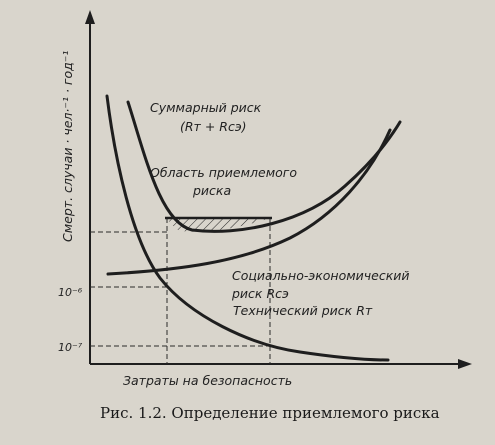 The image size is (495, 445). What do you see at coordinates (206, 107) in the screenshot?
I see `label-total-risk-line1: Суммарный риск` at bounding box center [206, 107].